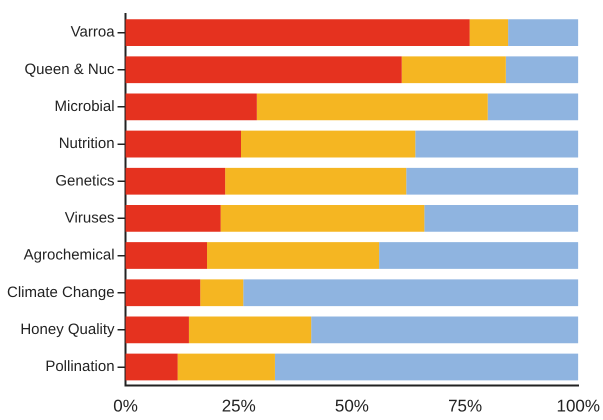 The width and height of the screenshot is (603, 420). What do you see at coordinates (80, 367) in the screenshot?
I see `y-tick-label: Pollination` at bounding box center [80, 367].